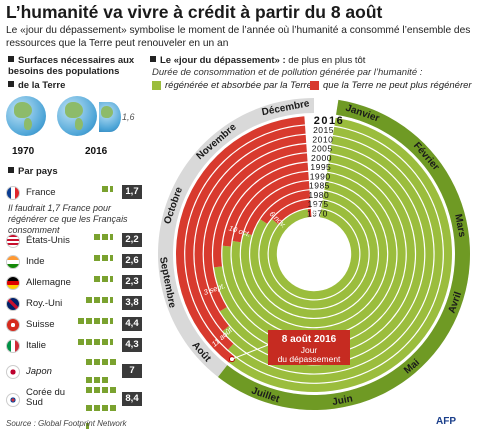 The width and height of the screenshot is (480, 434). Describe the element at coordinates (96, 151) in the screenshot. I see `year-2016: 2016` at that location.